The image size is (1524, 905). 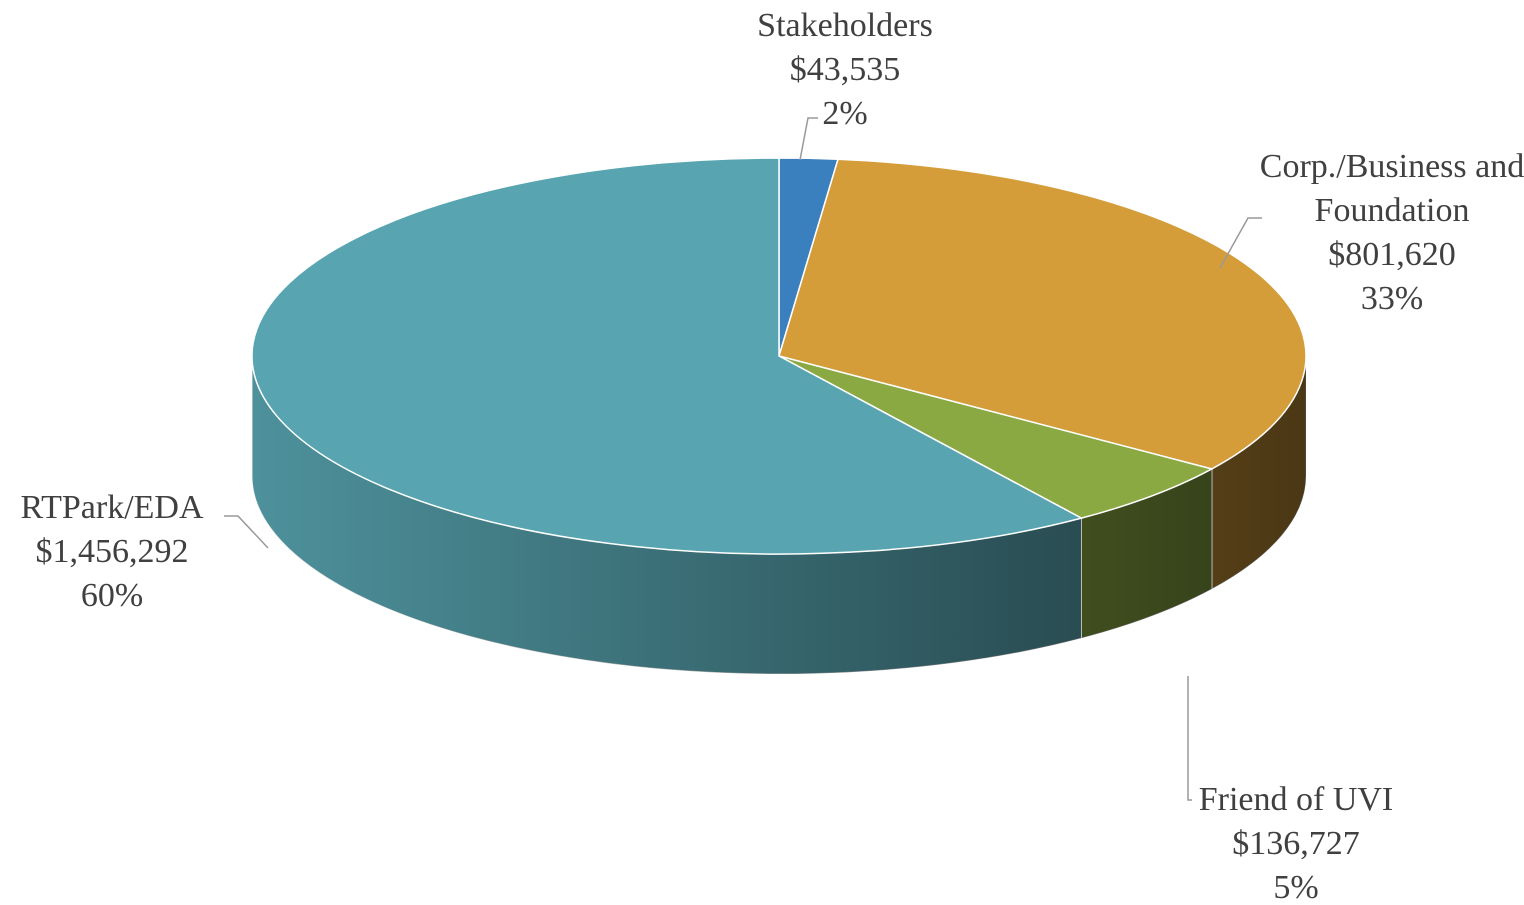 What do you see at coordinates (845, 25) in the screenshot?
I see `category-label: Stakeholders` at bounding box center [845, 25].